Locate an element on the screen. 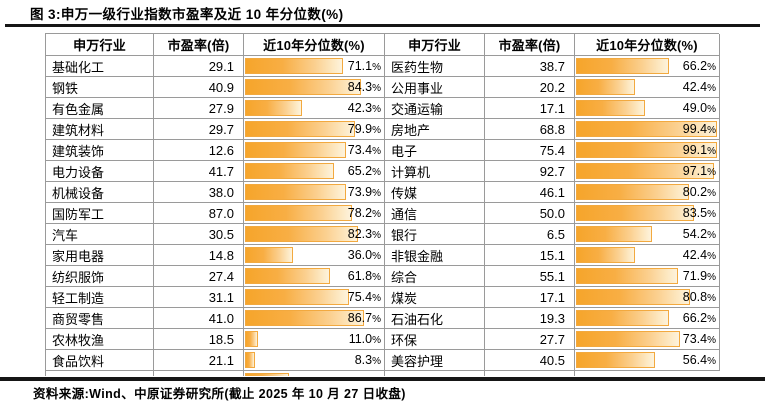 The image size is (765, 403). percentile-value: 99.4% is located at coordinates (699, 129).